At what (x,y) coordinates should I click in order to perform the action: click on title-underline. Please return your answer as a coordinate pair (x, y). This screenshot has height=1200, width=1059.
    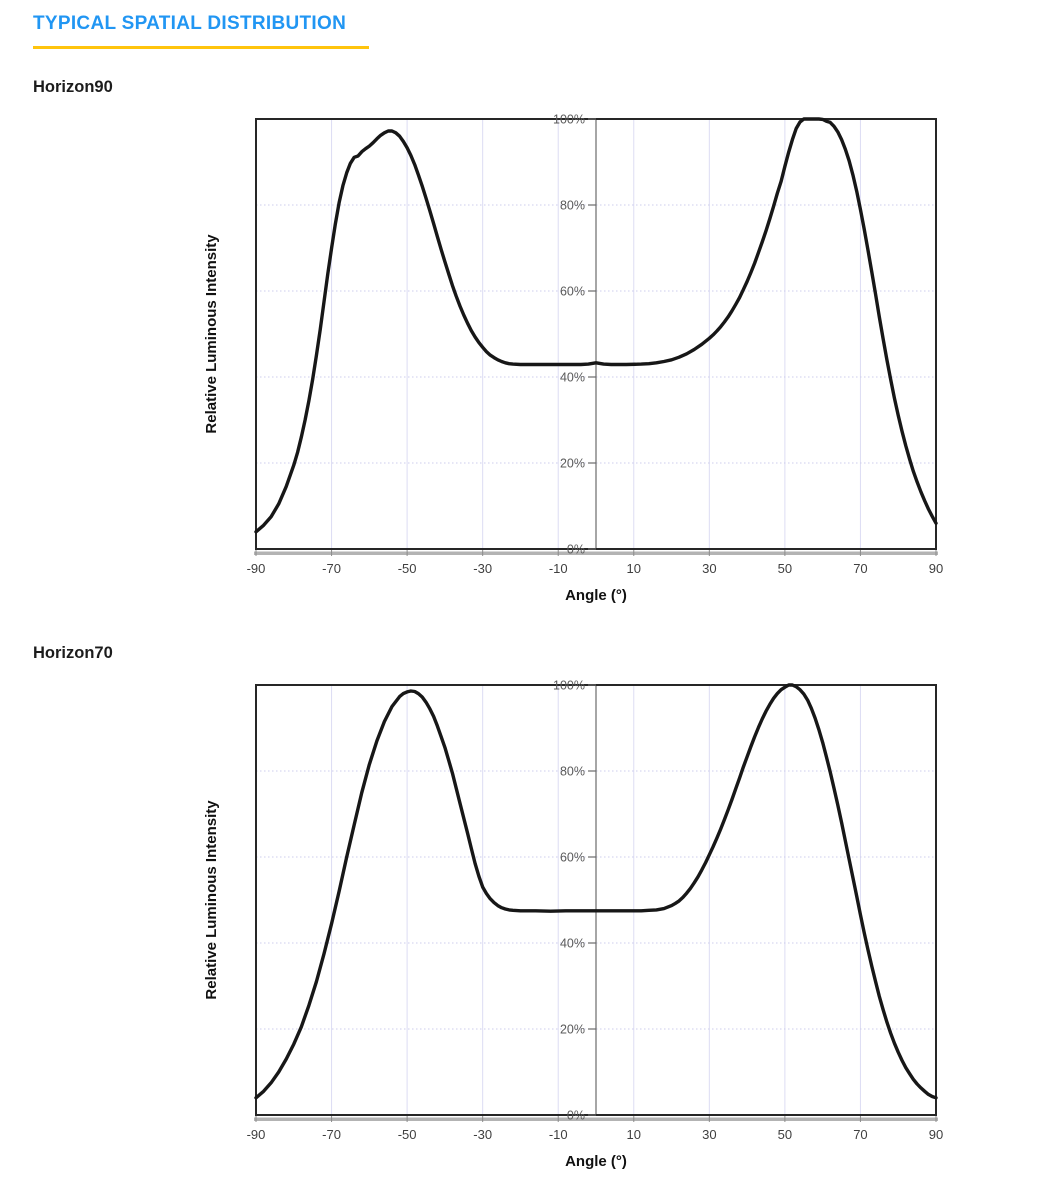
    Looking at the image, I should click on (201, 47).